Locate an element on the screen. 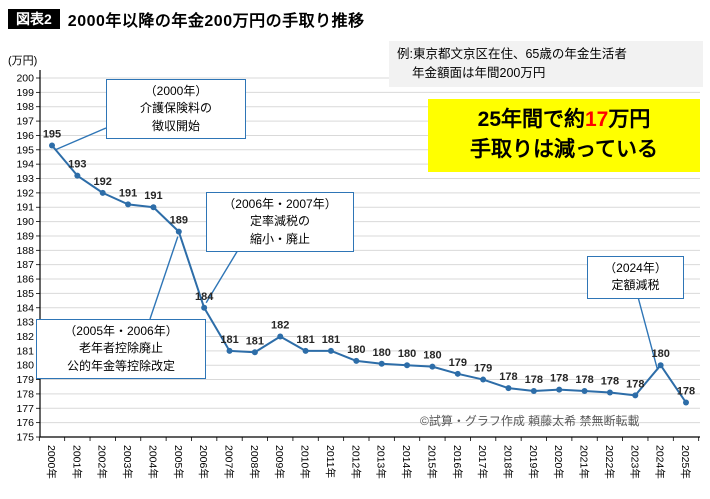 This screenshot has width=710, height=499. svg-text: 185 is located at coordinates (25, 294).